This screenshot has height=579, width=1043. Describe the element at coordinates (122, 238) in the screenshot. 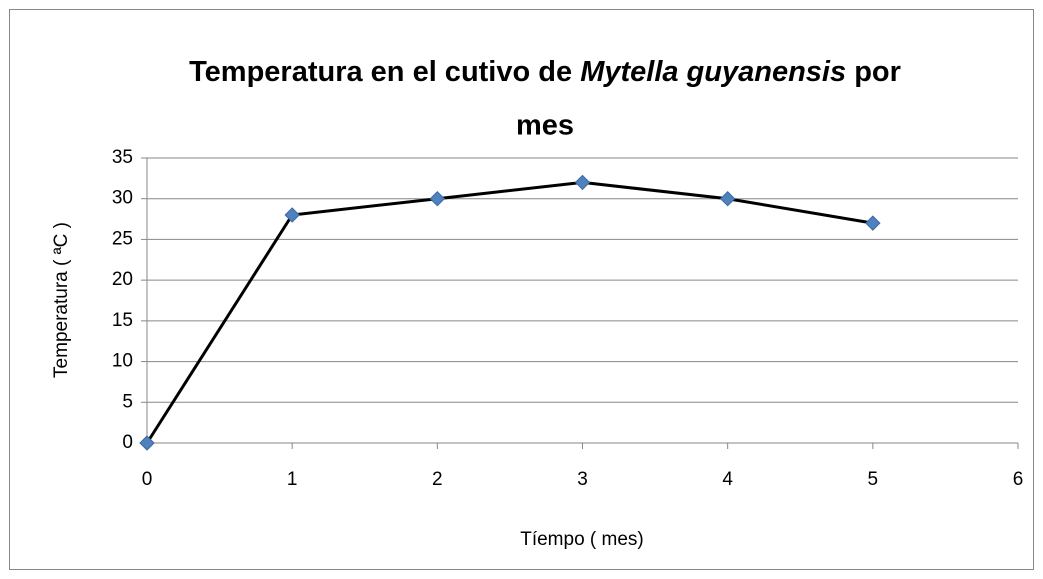

I see `y-tick-label: 25` at that location.